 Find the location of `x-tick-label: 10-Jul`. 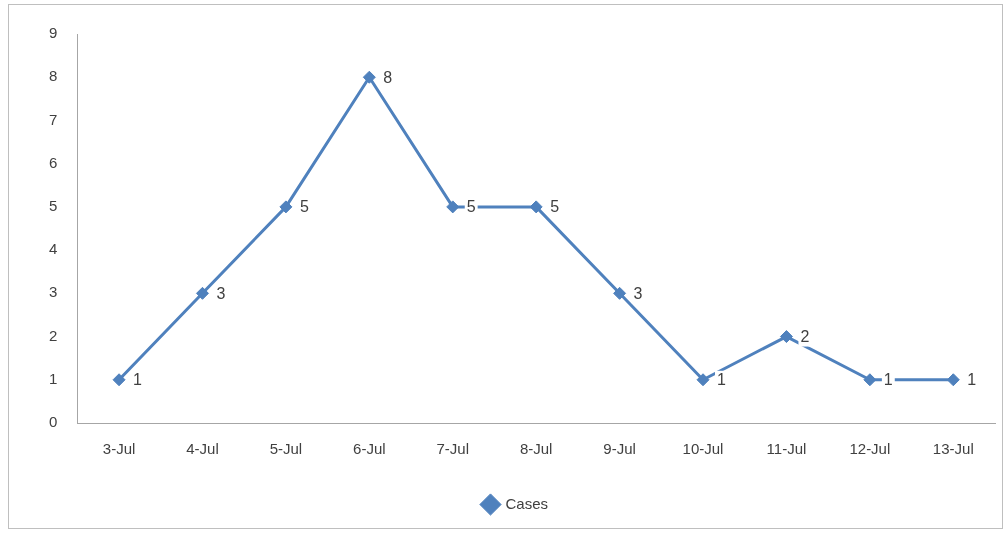

x-tick-label: 10-Jul is located at coordinates (703, 449).